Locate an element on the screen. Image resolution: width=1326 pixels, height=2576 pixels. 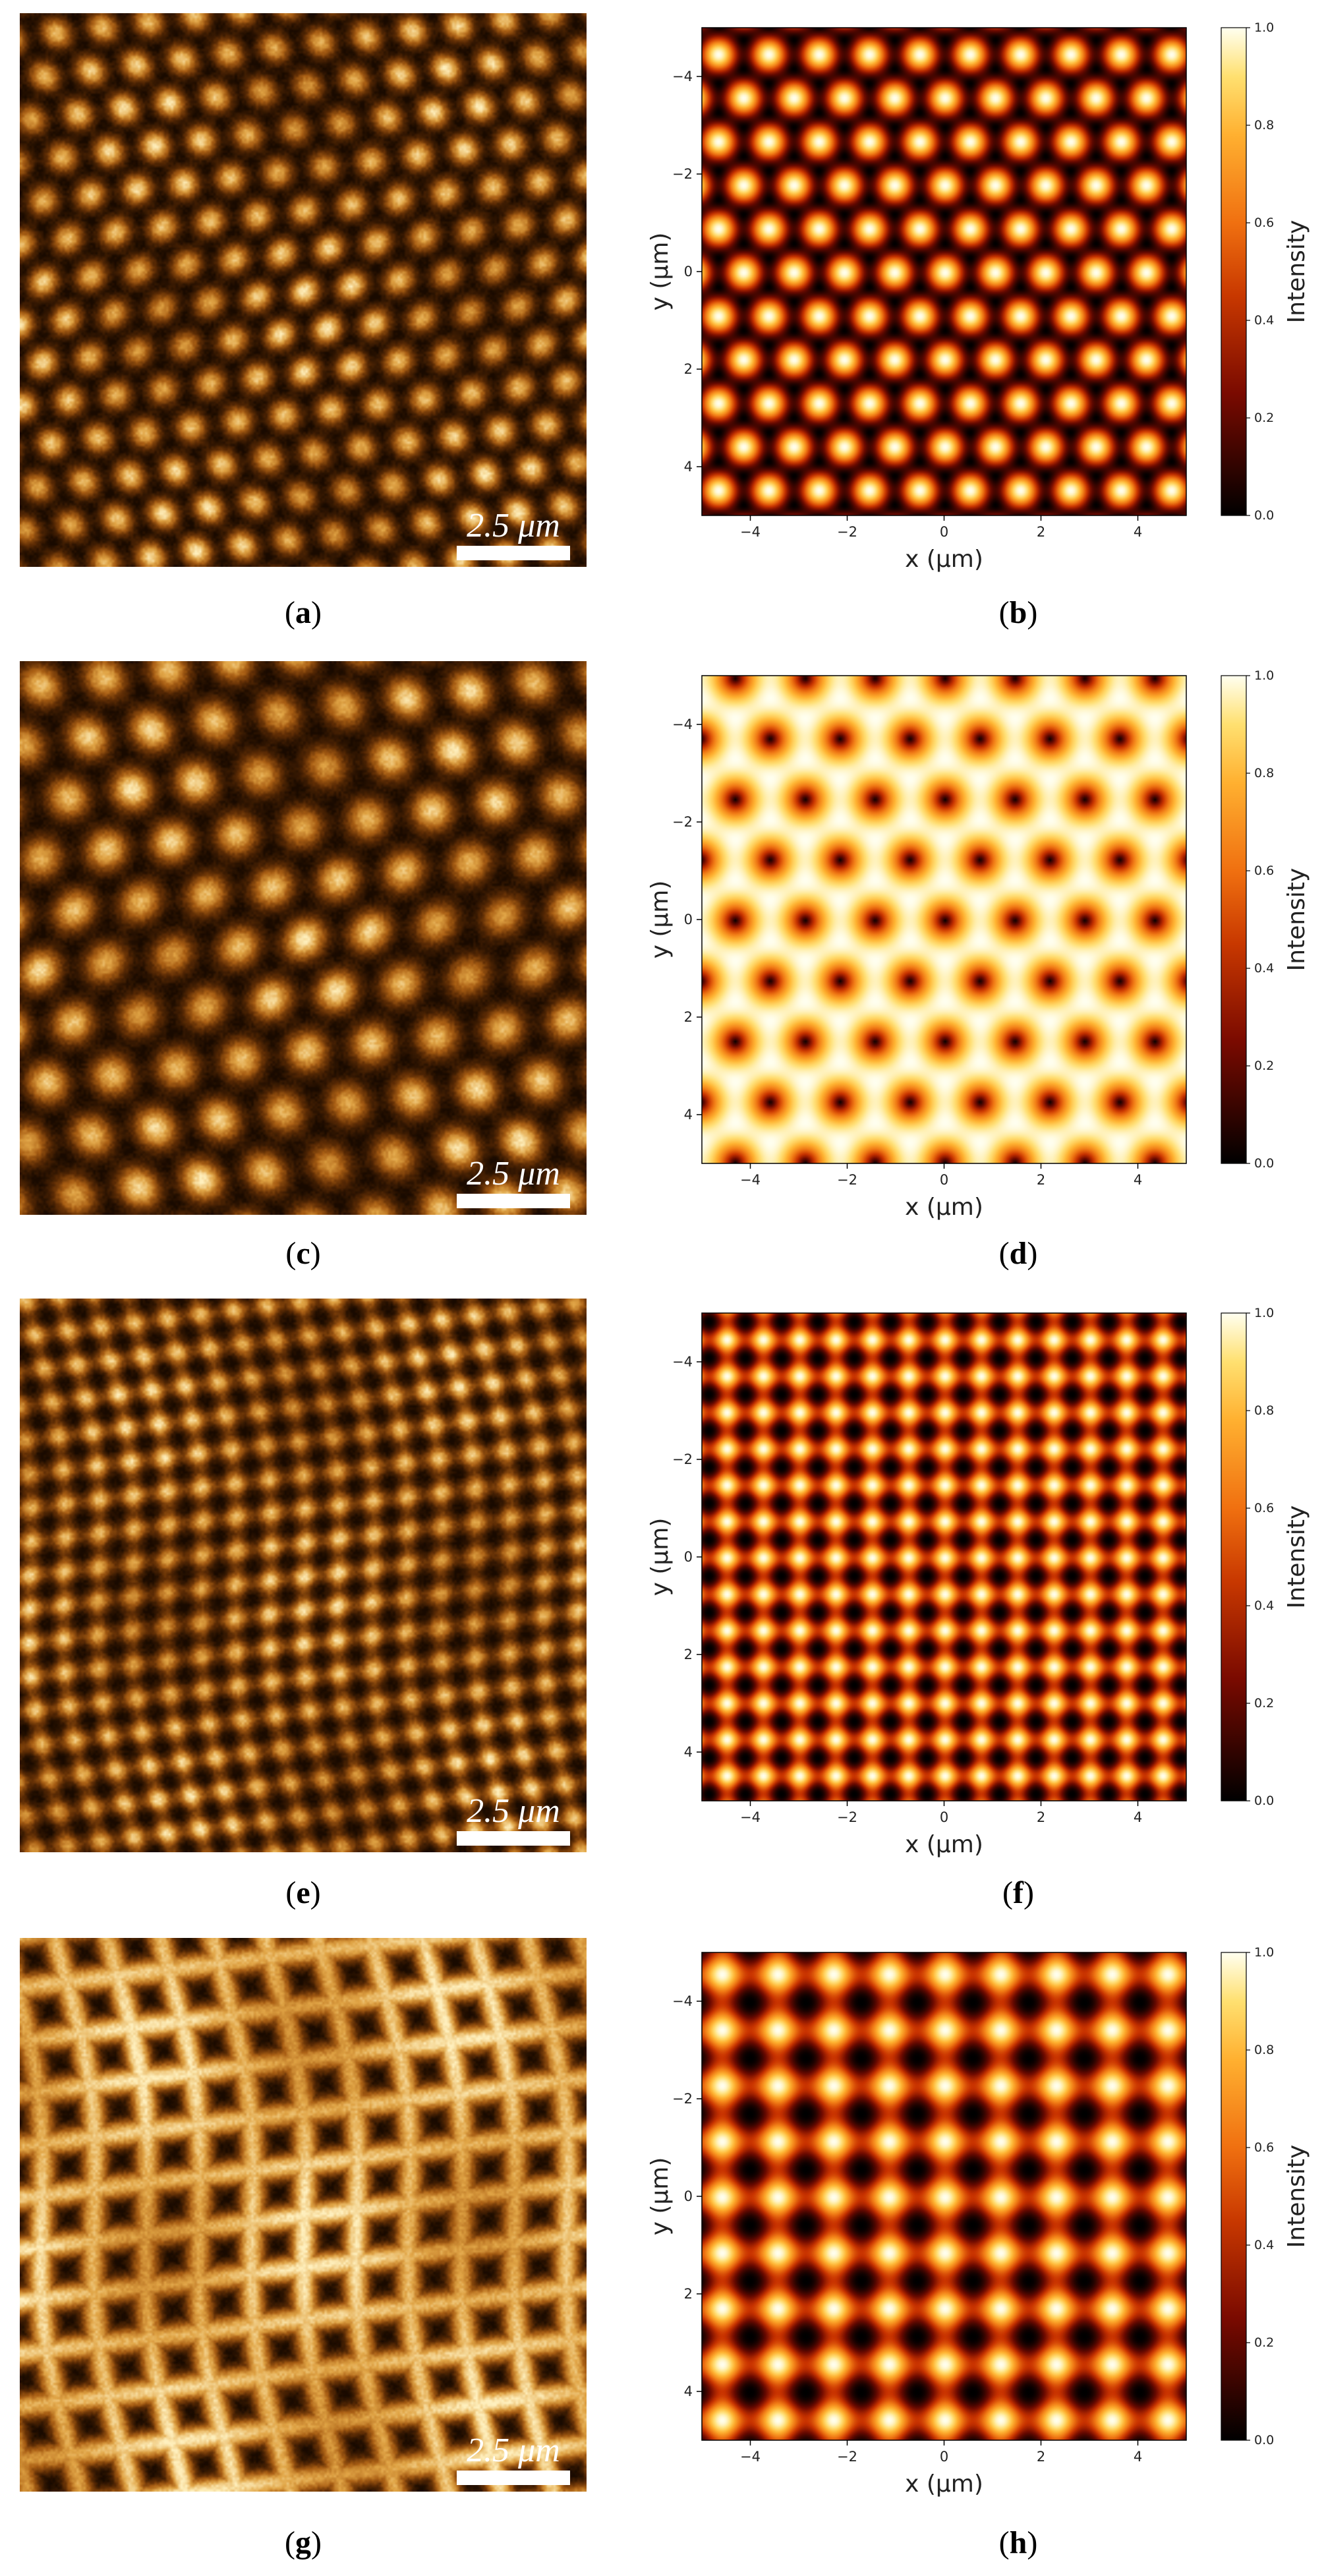
panel-caption: (e) is located at coordinates (302, 1892).